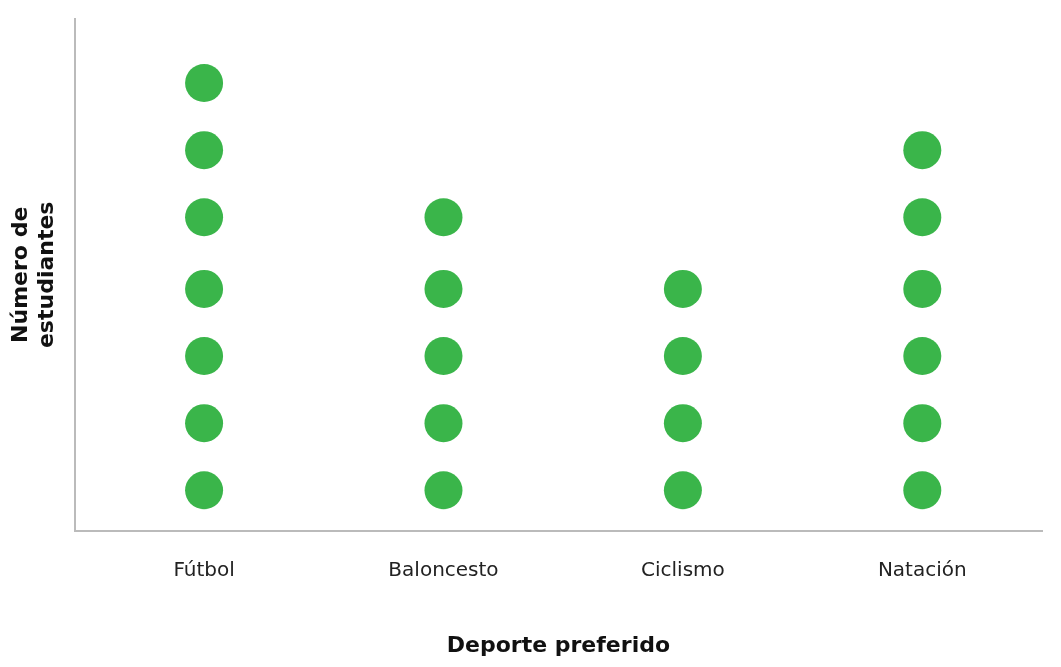  What do you see at coordinates (32, 275) in the screenshot?
I see `y-axis-title: Número de estudiantes` at bounding box center [32, 275].